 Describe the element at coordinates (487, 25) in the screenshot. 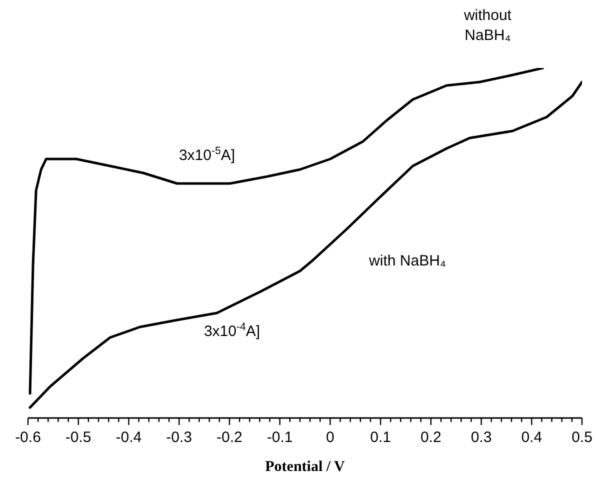

I see `text: without NaBH₄` at that location.